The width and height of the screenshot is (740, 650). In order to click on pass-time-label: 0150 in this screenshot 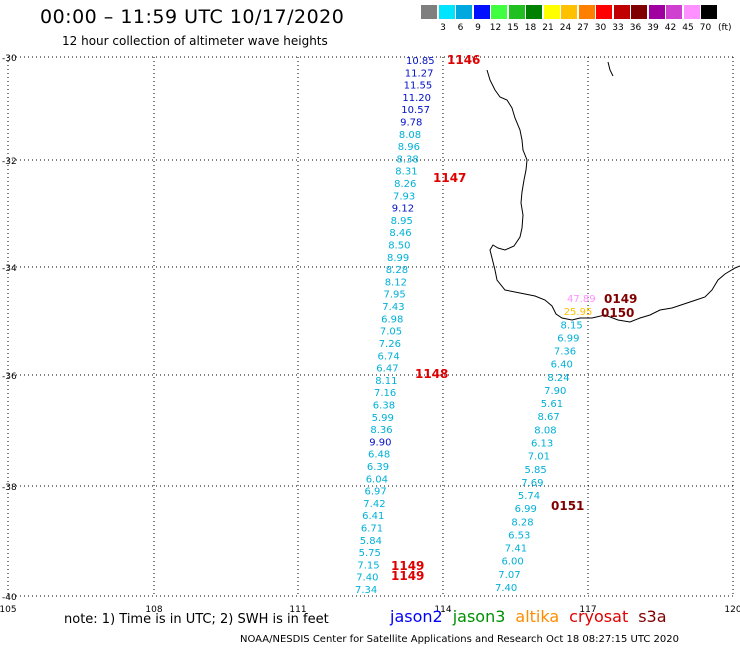, I will do `click(617, 313)`.